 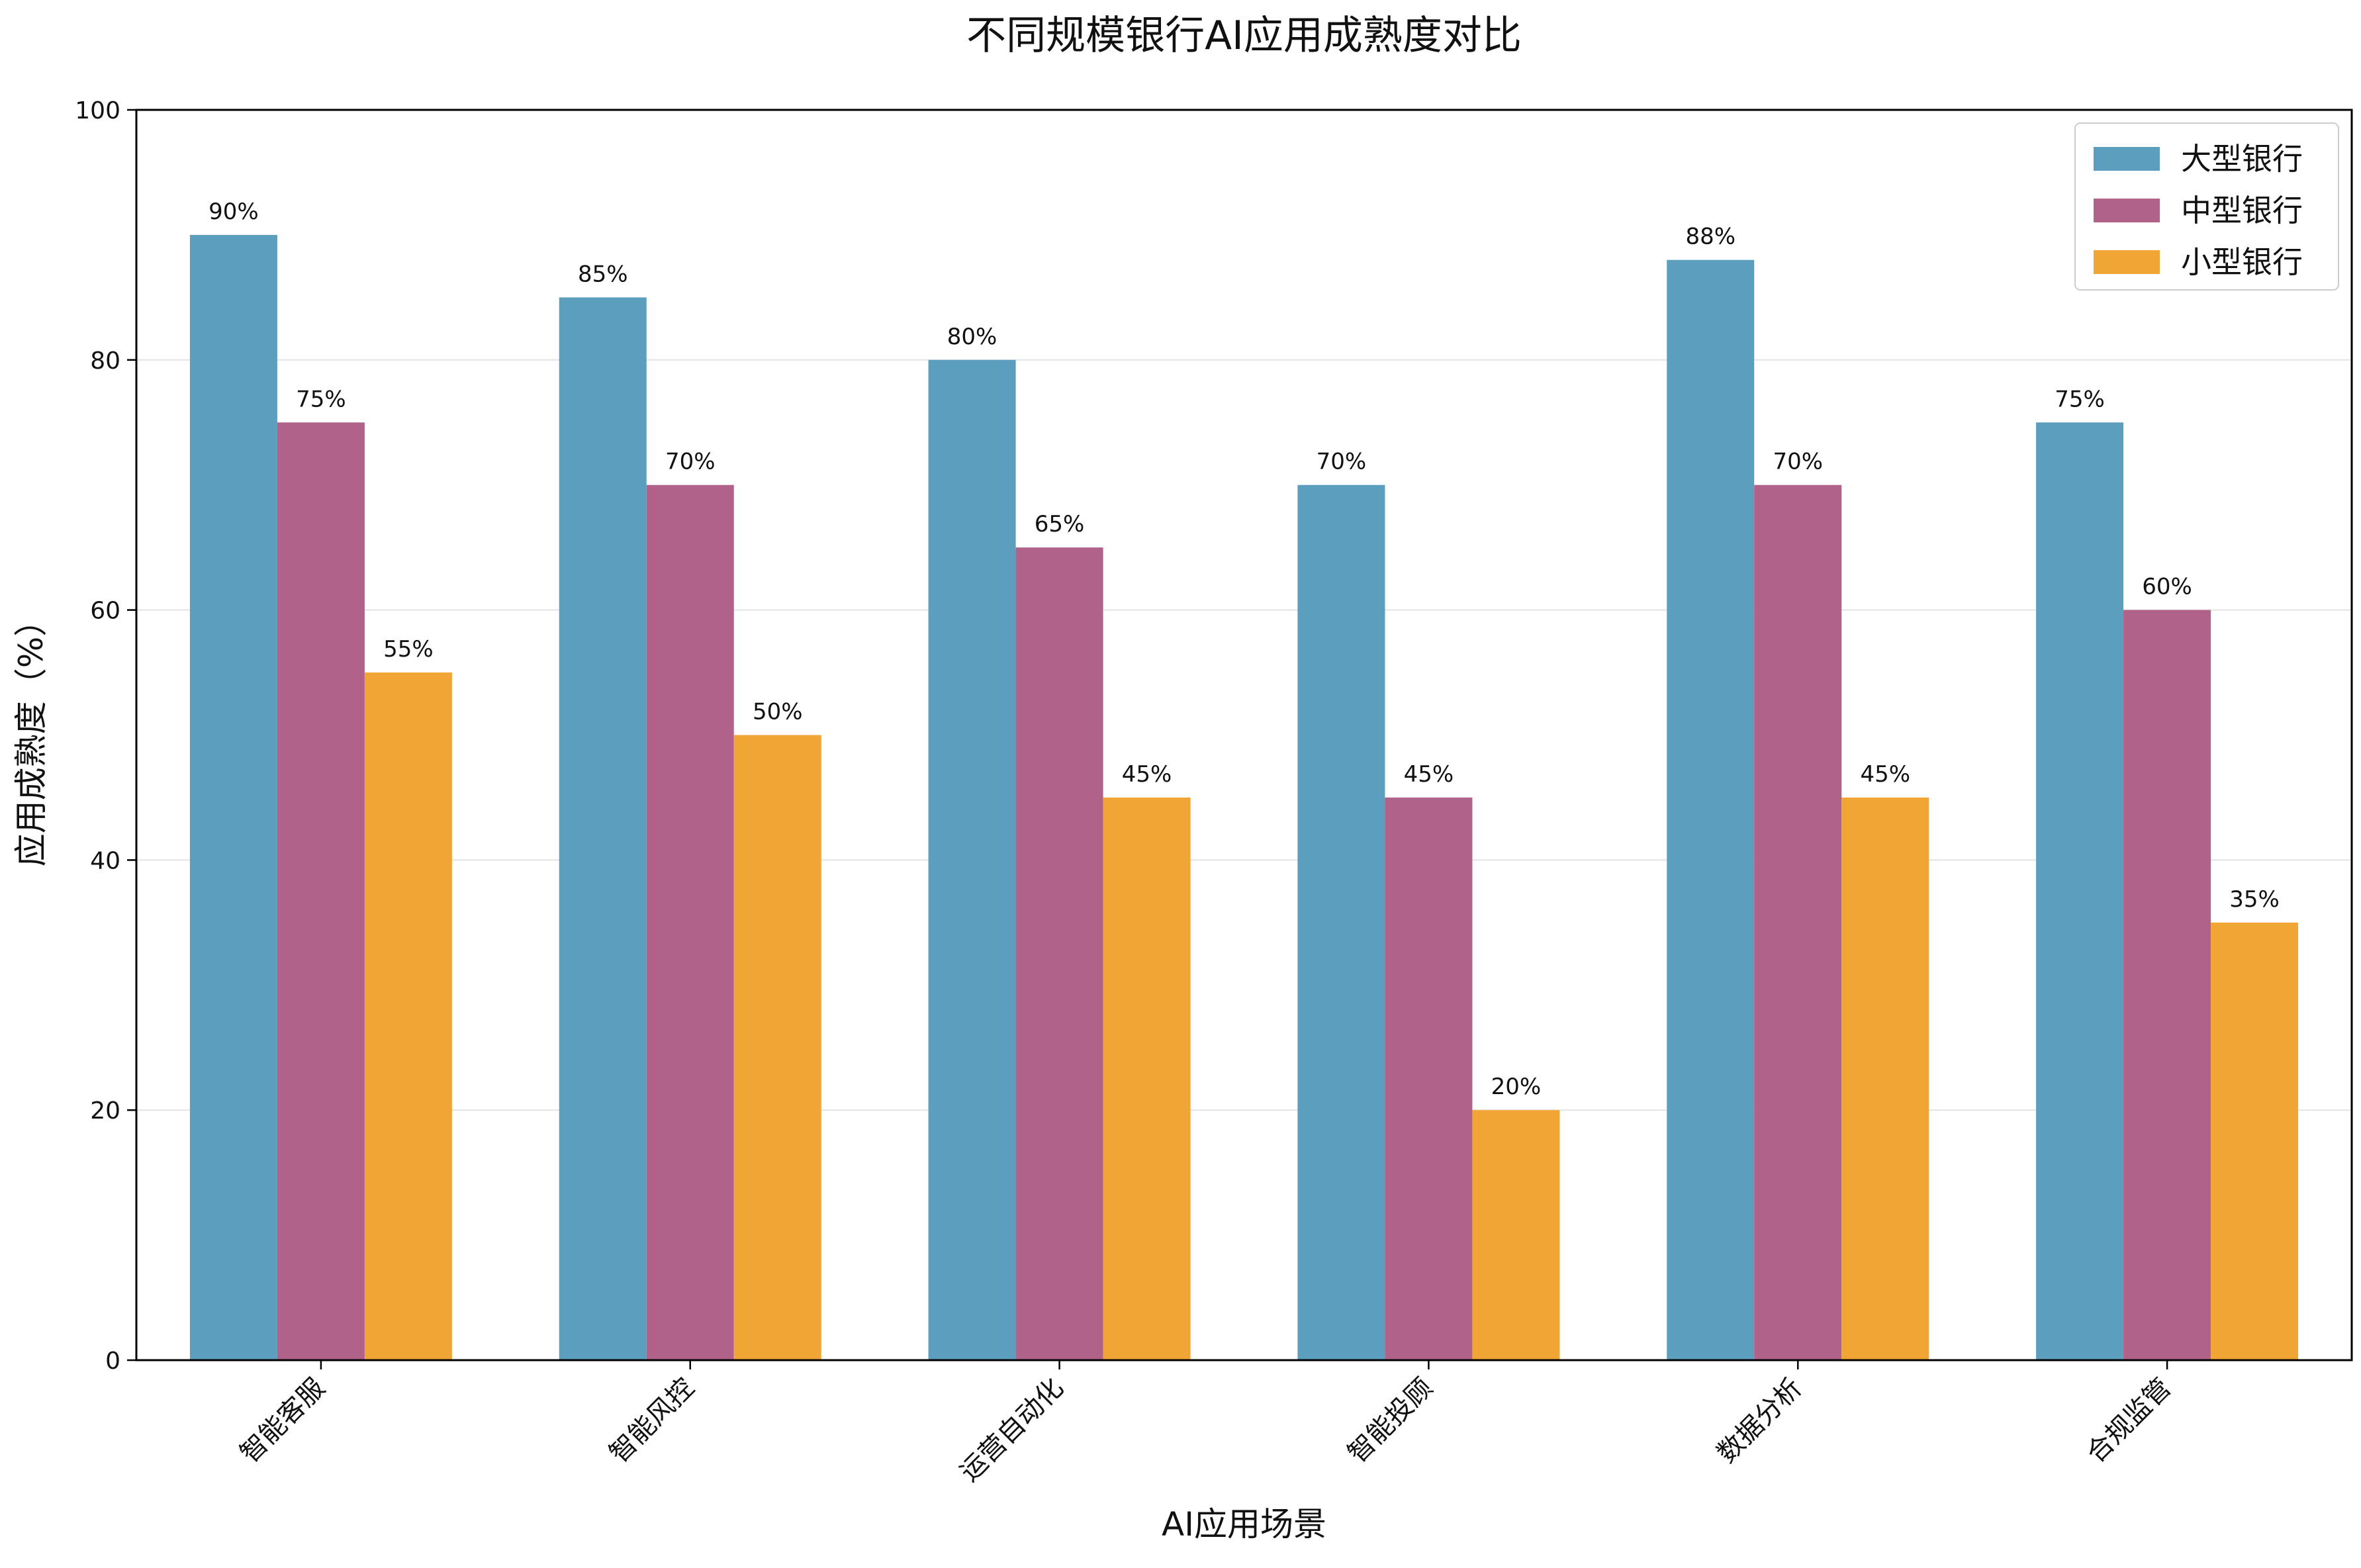 What do you see at coordinates (778, 712) in the screenshot?
I see `data-label-series-2-cat-1: 50%` at bounding box center [778, 712].